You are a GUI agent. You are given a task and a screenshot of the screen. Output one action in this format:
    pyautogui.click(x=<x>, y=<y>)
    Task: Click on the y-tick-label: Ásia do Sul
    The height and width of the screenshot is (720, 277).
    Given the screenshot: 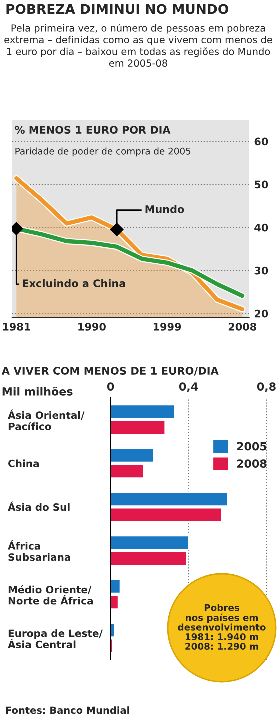 What is the action you would take?
    pyautogui.click(x=39, y=507)
    